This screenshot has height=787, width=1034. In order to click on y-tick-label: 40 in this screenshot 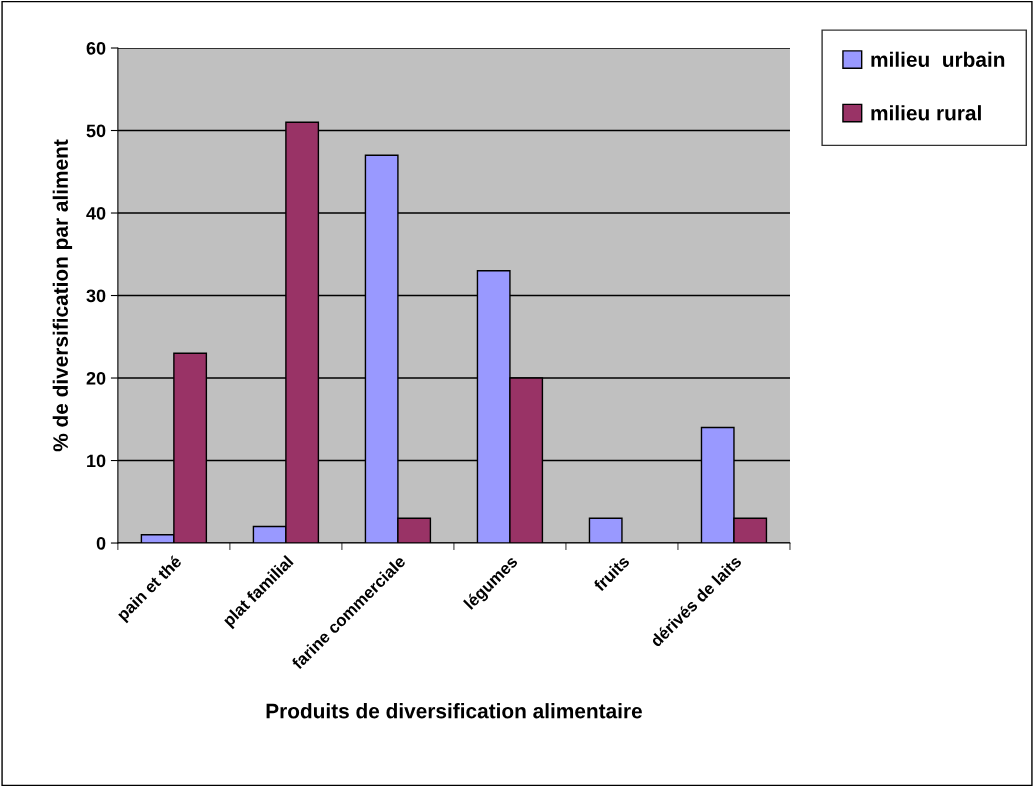, I will do `click(96, 213)`.